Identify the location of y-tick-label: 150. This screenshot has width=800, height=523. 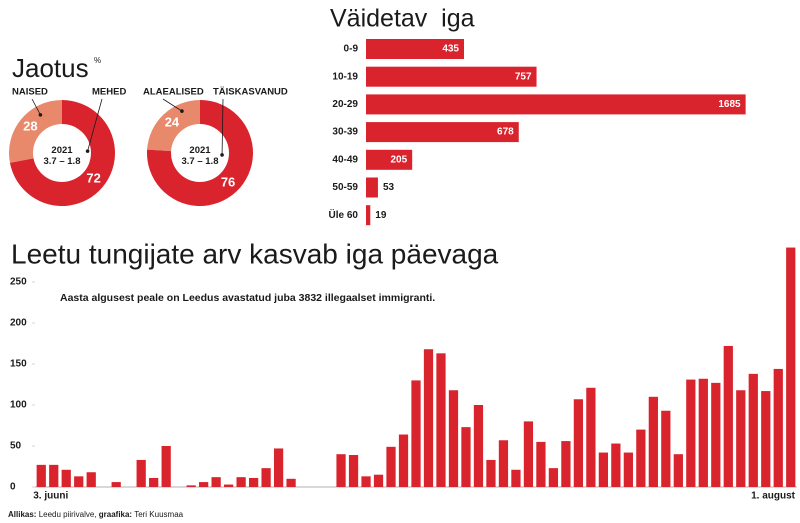
(18, 364).